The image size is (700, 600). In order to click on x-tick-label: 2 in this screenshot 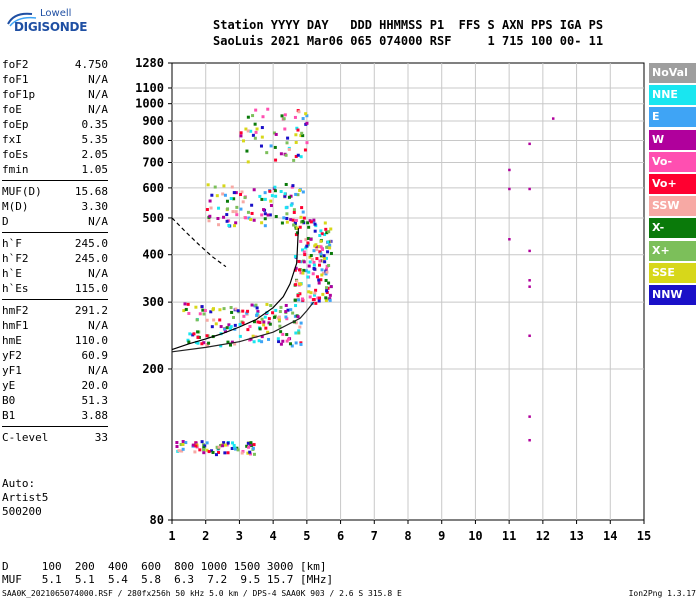, I will do `click(205, 536)`.